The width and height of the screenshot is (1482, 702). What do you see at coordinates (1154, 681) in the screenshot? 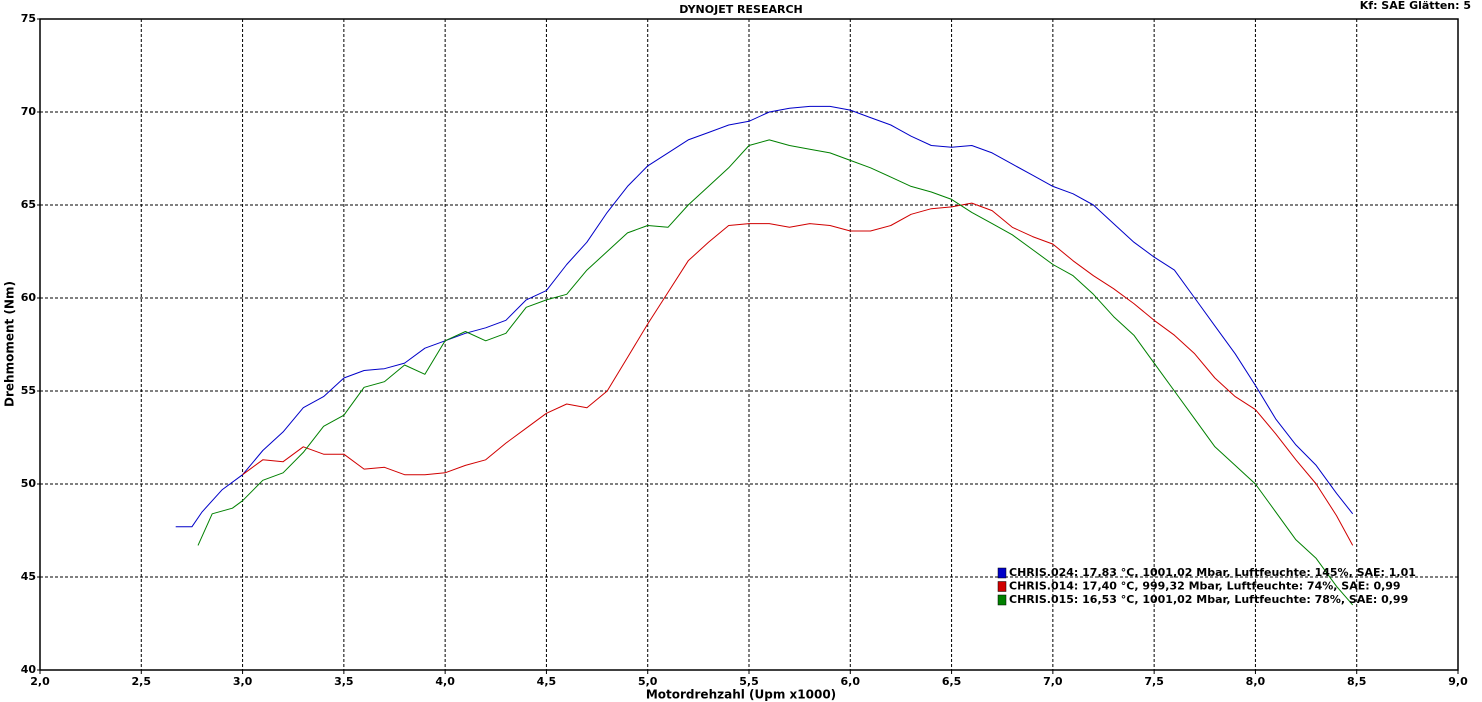
I see `x-tick-label: 7,5` at bounding box center [1154, 681].